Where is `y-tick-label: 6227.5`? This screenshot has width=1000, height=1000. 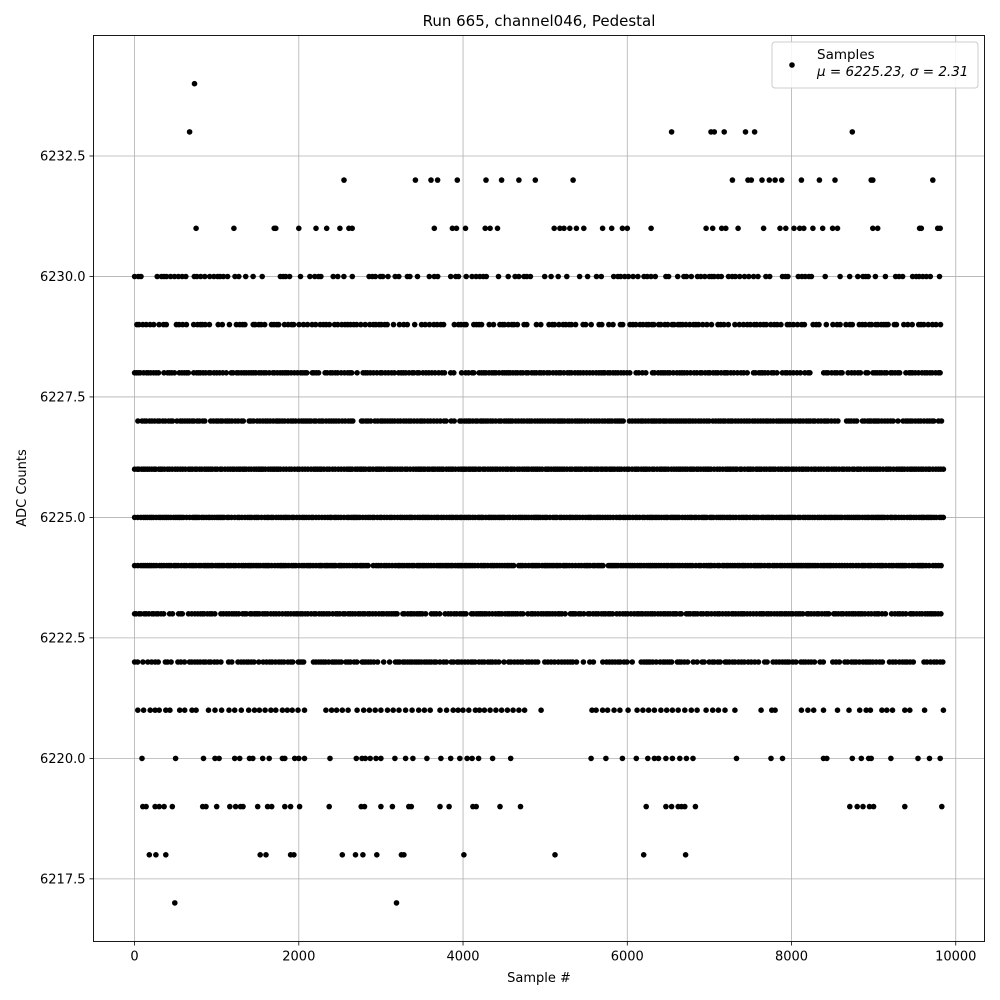
y-tick-label: 6227.5 is located at coordinates (63, 397).